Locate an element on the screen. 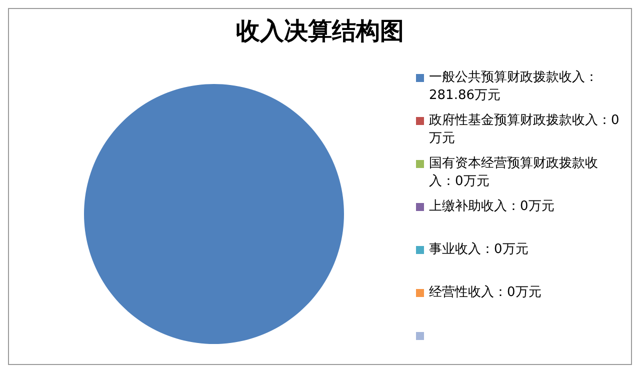  chart-title: 收入决算结构图 is located at coordinates (320, 31).